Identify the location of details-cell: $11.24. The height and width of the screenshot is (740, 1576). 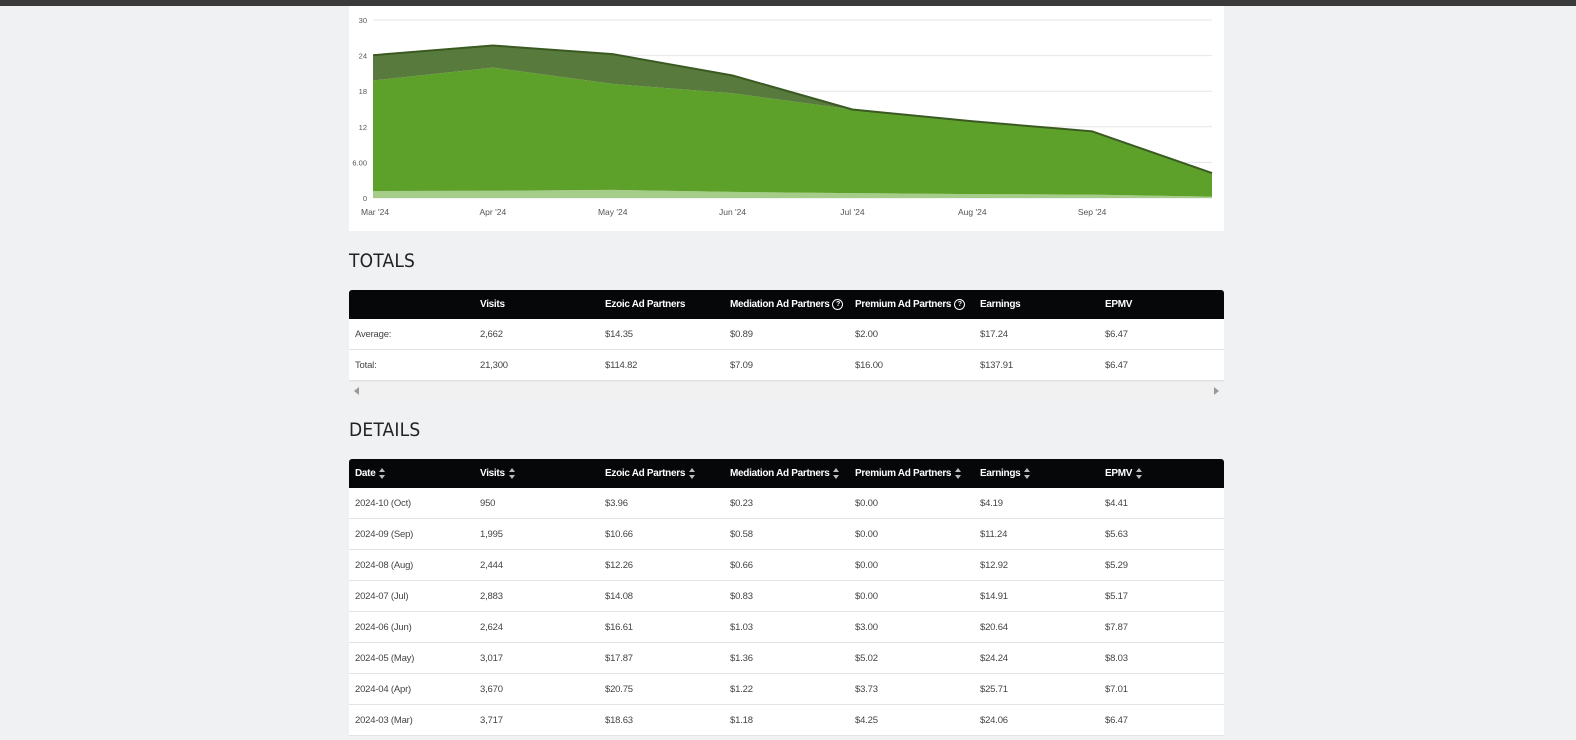
(1036, 534).